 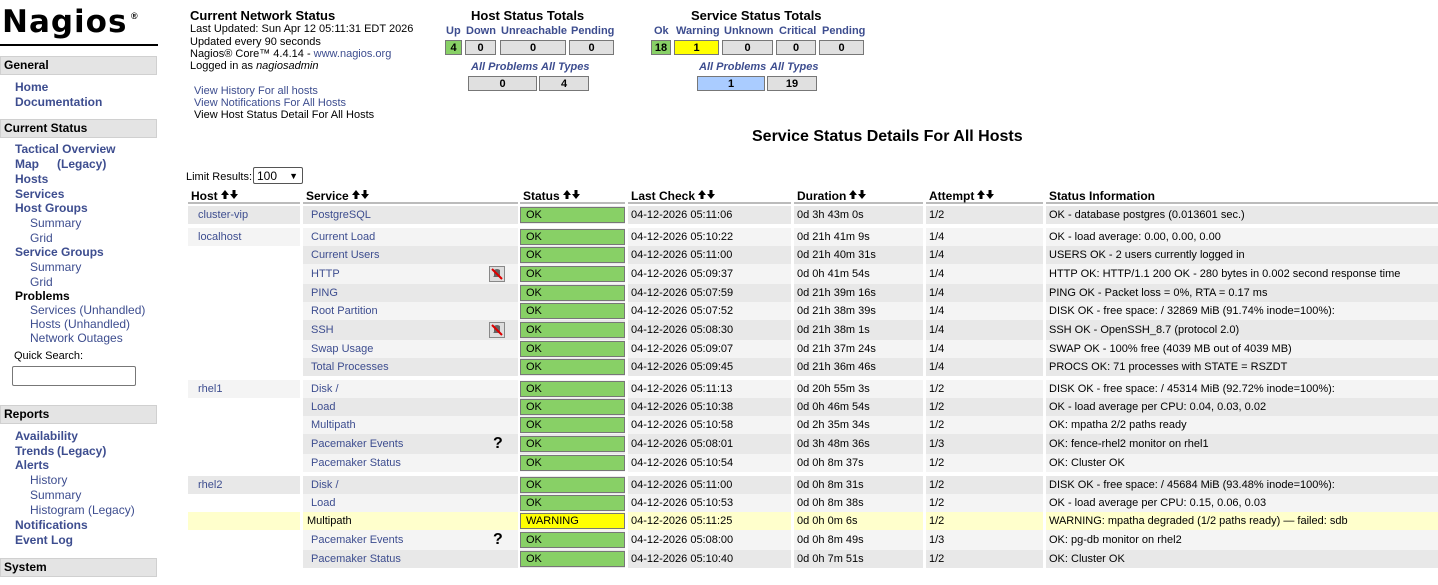 I want to click on nav-link: Alerts, so click(x=32, y=465).